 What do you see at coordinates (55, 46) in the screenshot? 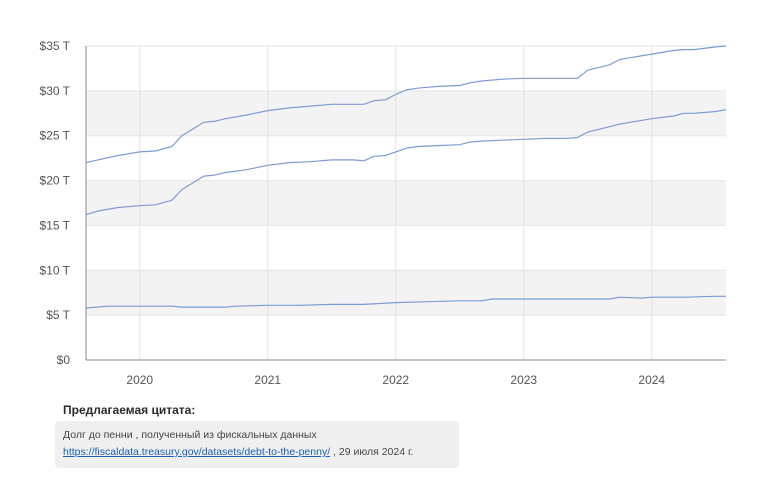
I see `y-tick-label: $35 T` at bounding box center [55, 46].